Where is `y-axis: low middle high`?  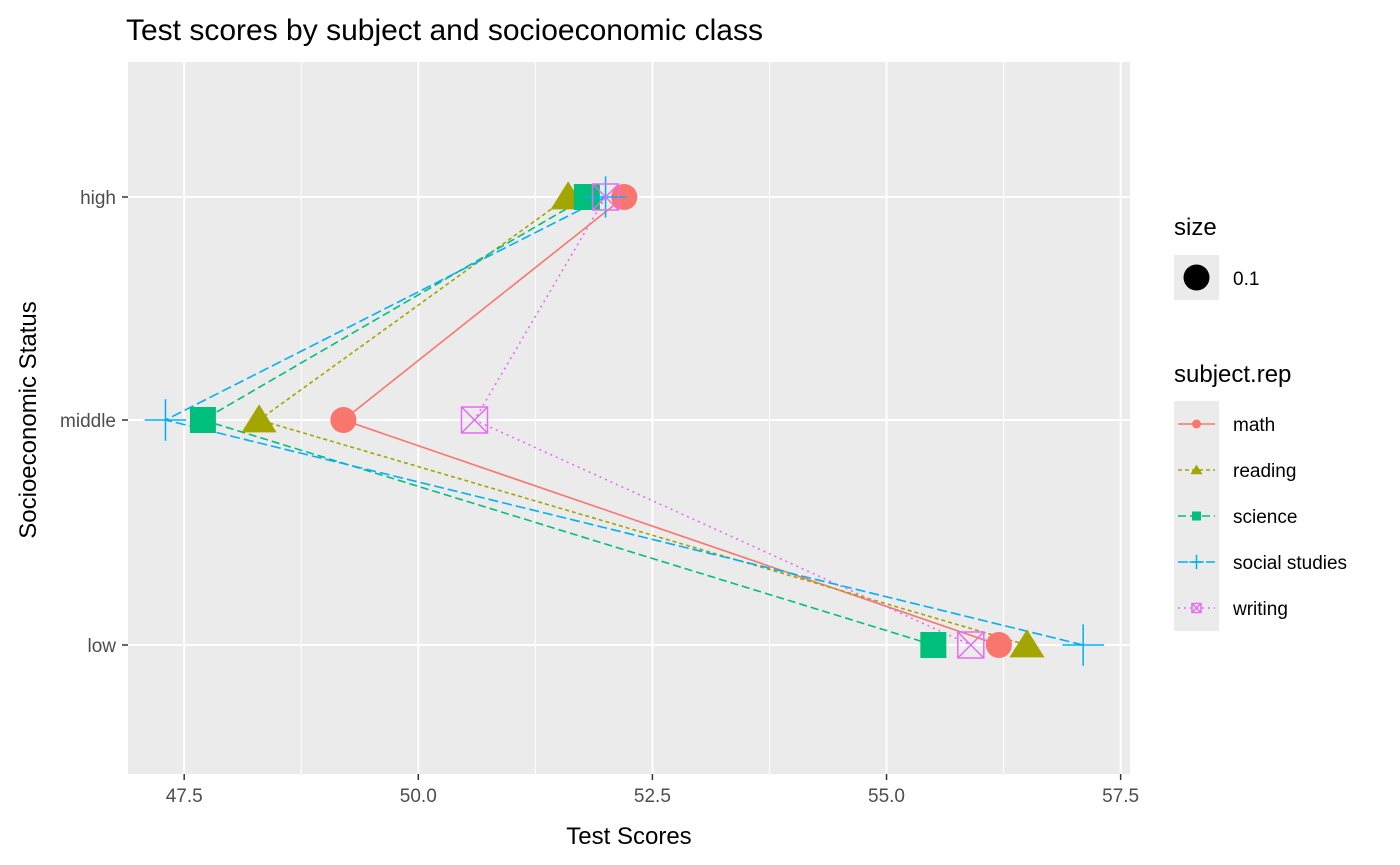
y-axis: low middle high is located at coordinates (94, 422).